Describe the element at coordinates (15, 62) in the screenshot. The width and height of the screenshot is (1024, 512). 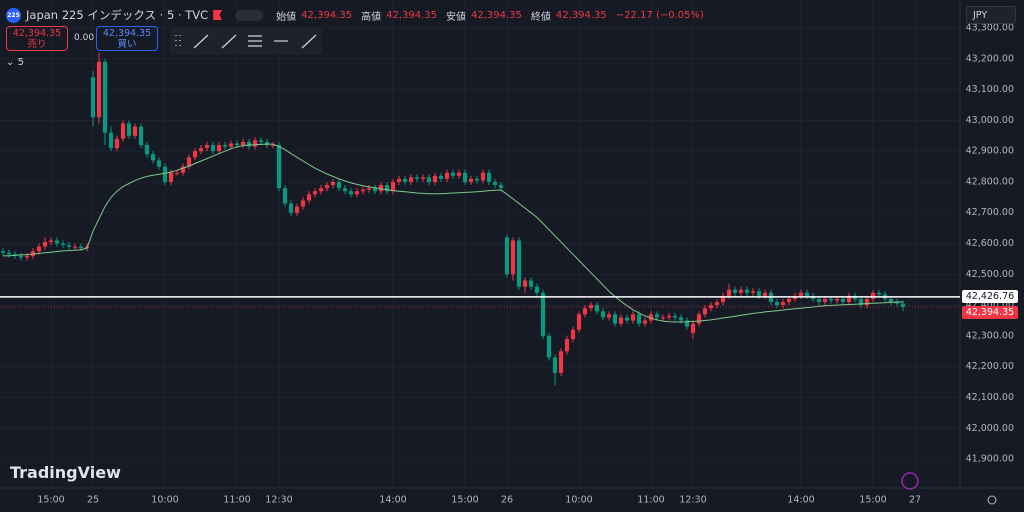
I see `interval: ⌄ 5` at that location.